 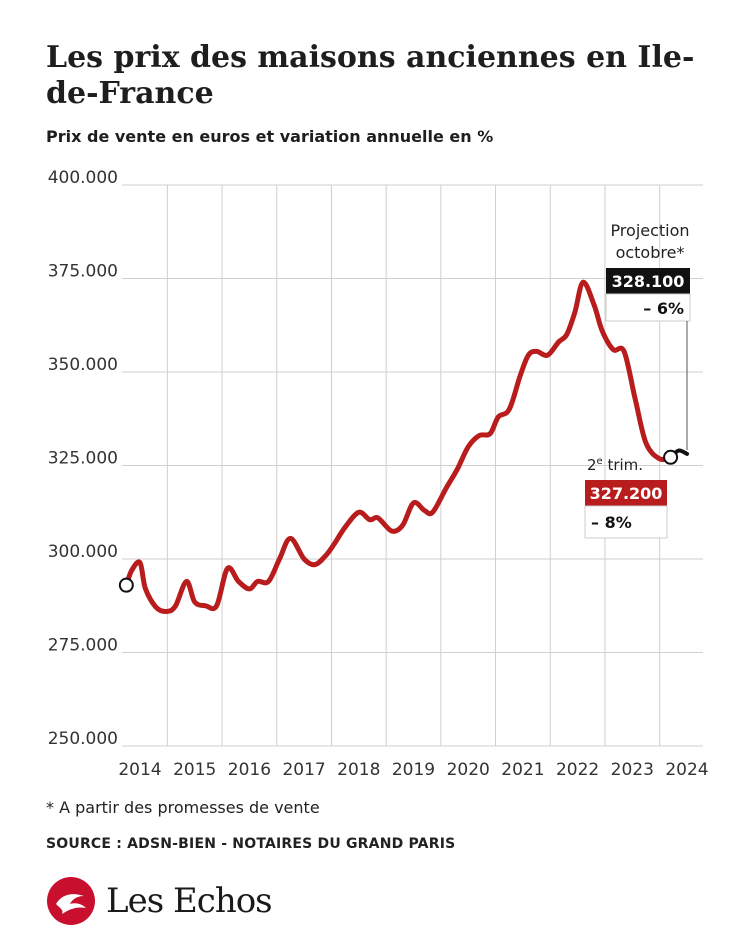 What do you see at coordinates (83, 272) in the screenshot?
I see `y-tick-label: 375.000` at bounding box center [83, 272].